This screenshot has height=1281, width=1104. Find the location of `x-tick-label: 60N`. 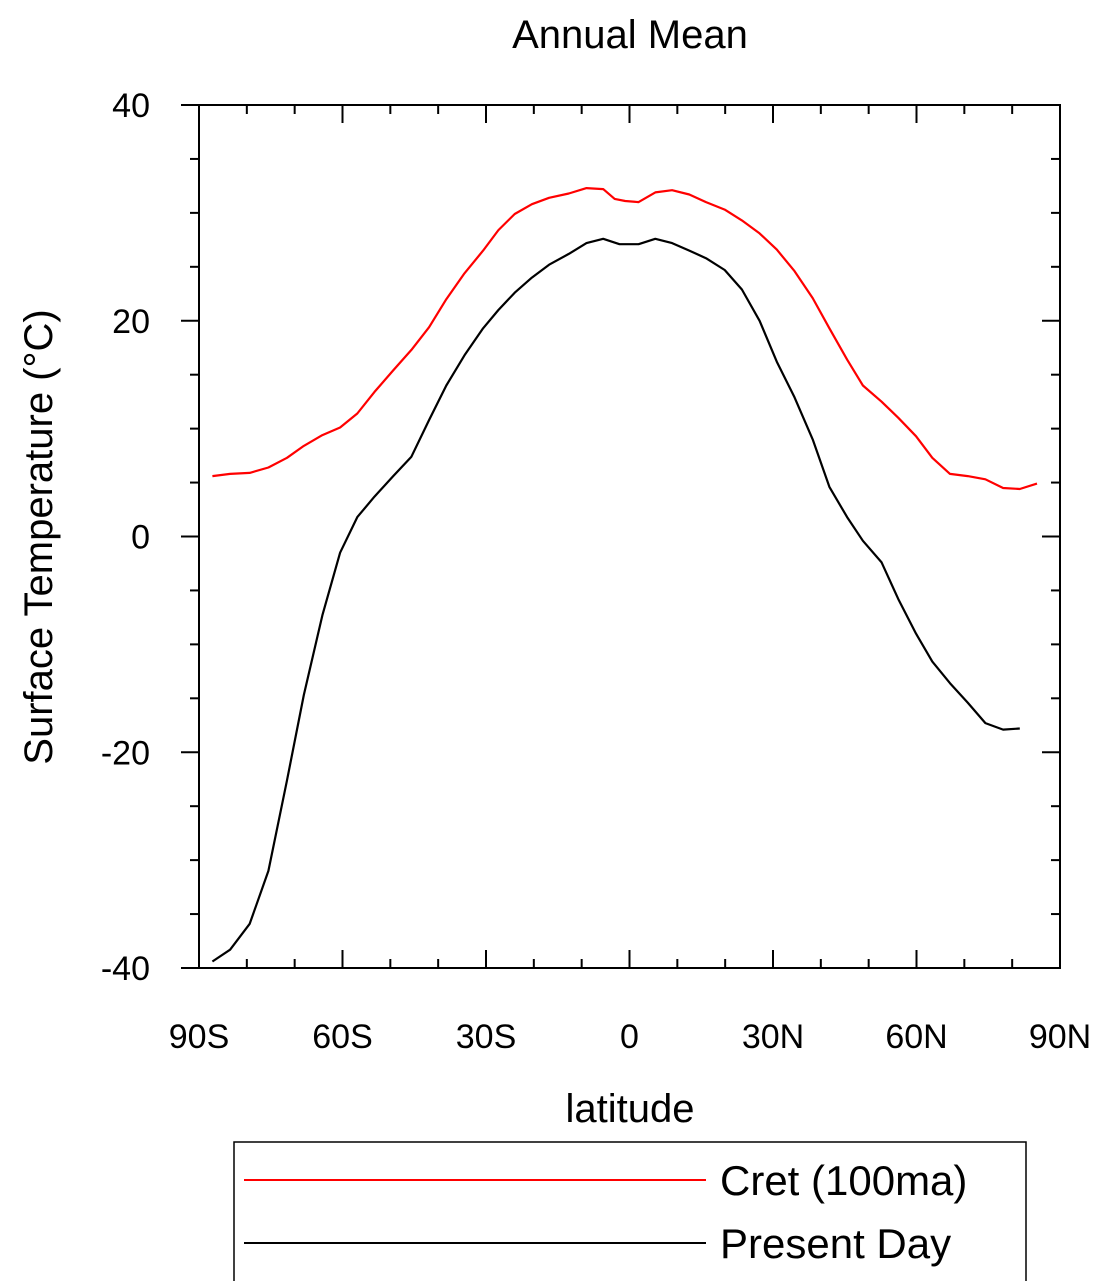

x-tick-label: 60N is located at coordinates (916, 1037).